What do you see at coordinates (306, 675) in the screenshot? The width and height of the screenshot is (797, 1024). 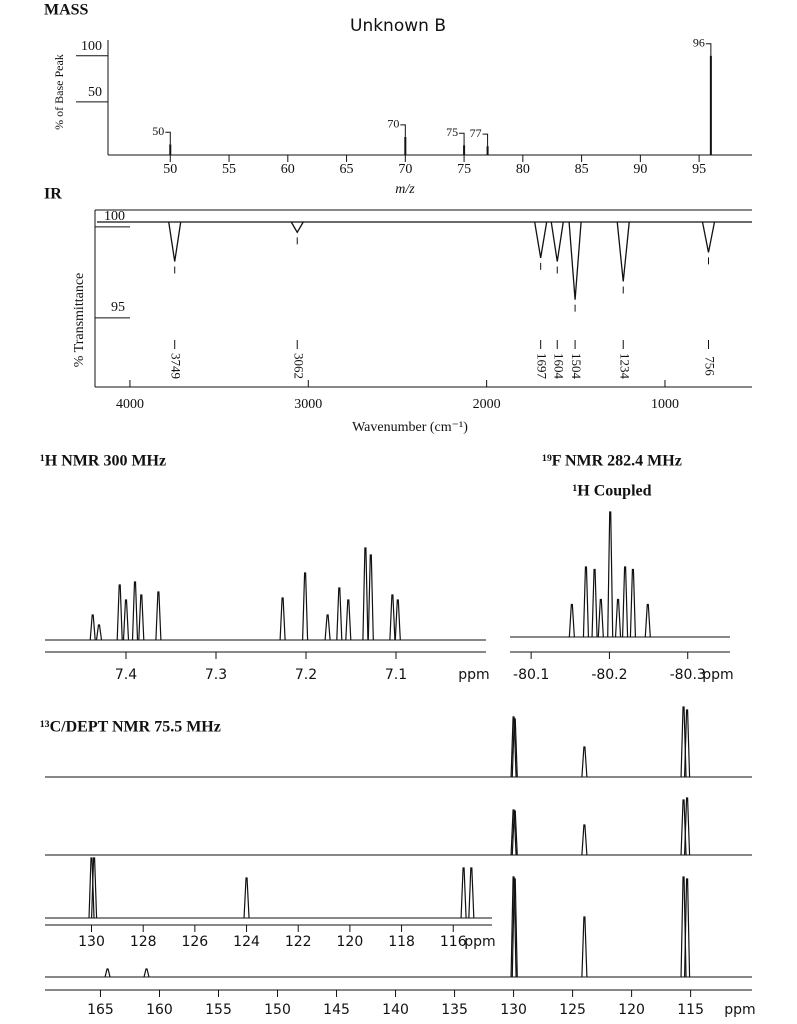 I see `x-tick-label: 7.2` at bounding box center [306, 675].